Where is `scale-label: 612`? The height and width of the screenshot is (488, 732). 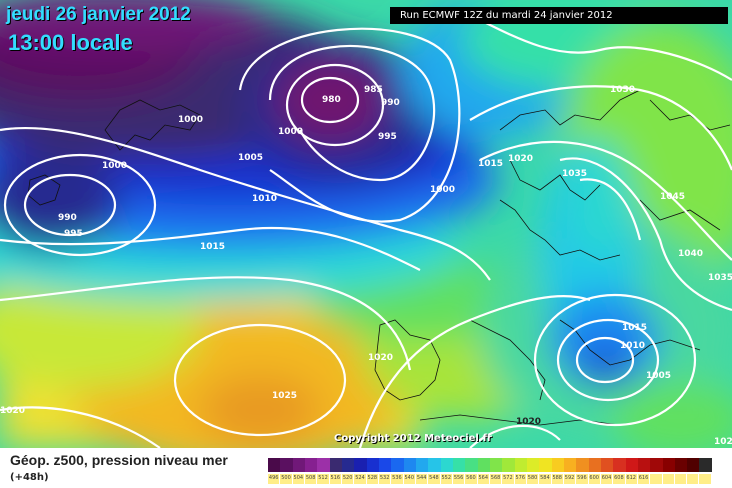
scale-label: 612 is located at coordinates (631, 479).